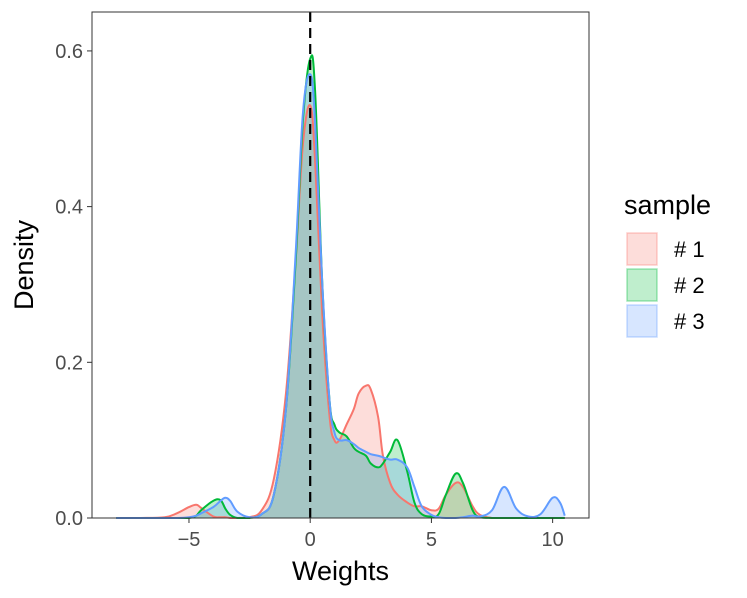  I want to click on x-axis: −5 0 5 10, so click(371, 534).